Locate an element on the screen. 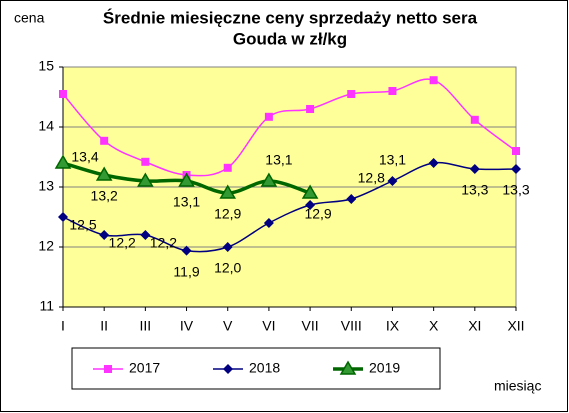 The height and width of the screenshot is (413, 569). legend-label: 2019 is located at coordinates (384, 368).